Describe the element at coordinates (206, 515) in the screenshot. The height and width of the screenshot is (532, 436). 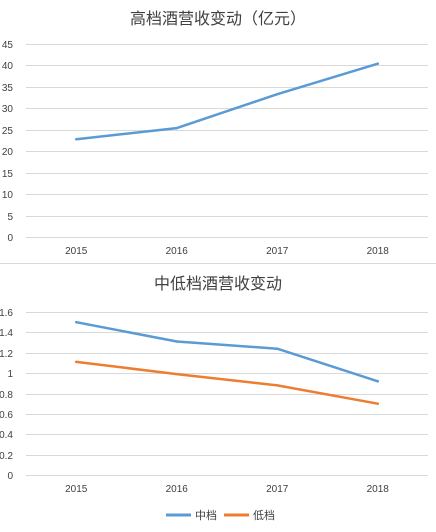
I see `legend-label: 中档` at that location.